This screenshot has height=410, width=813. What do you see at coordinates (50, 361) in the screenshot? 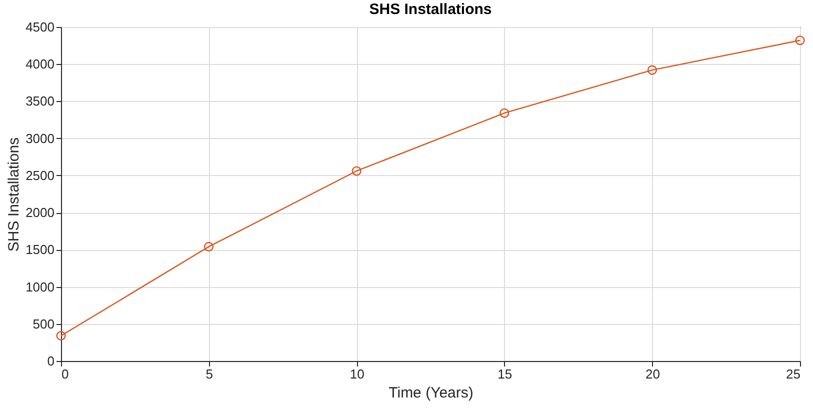
I see `y-tick-label: 0` at bounding box center [50, 361].